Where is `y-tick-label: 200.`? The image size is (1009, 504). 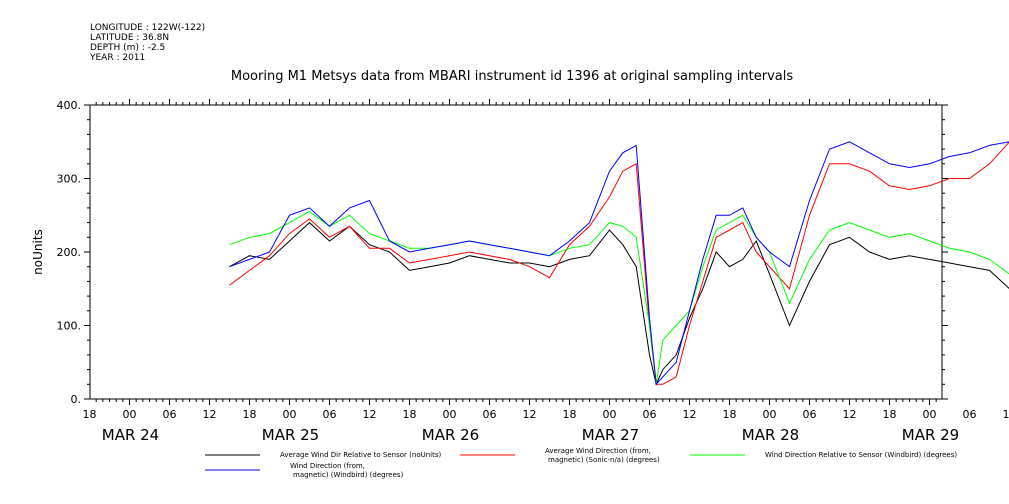 y-tick-label: 200. is located at coordinates (69, 252).